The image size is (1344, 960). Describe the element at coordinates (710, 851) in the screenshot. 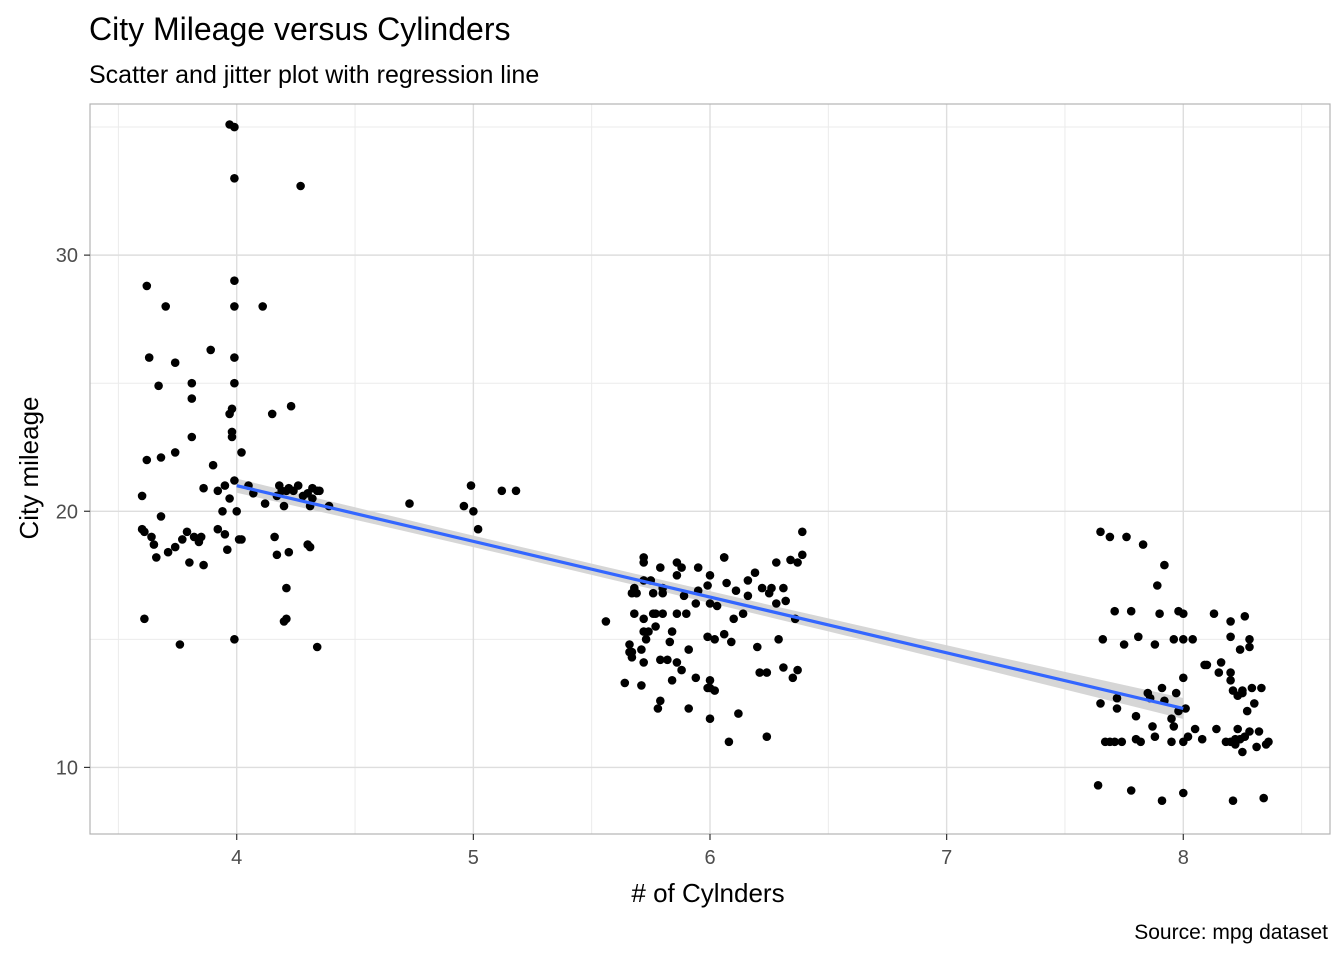

I see `x-axis-ticks: 4 5 6 7 8` at that location.